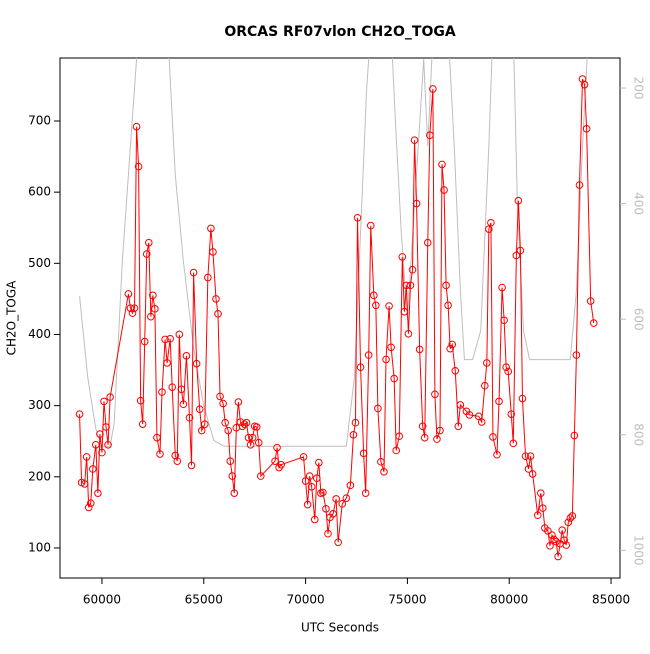 The width and height of the screenshot is (650, 654). I want to click on y2-tick-label: 600, so click(639, 319).